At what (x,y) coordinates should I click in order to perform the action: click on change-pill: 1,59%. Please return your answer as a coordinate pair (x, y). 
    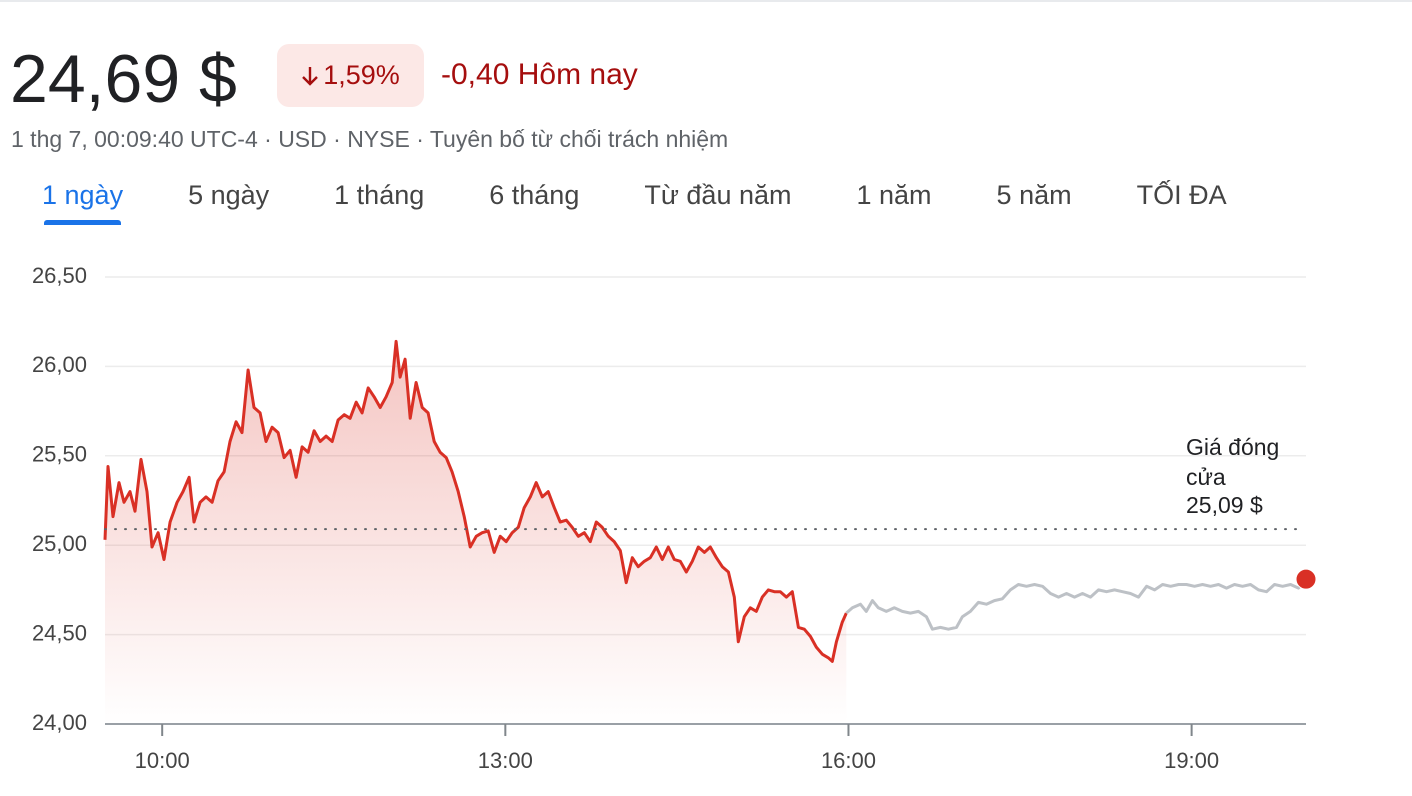
    Looking at the image, I should click on (350, 75).